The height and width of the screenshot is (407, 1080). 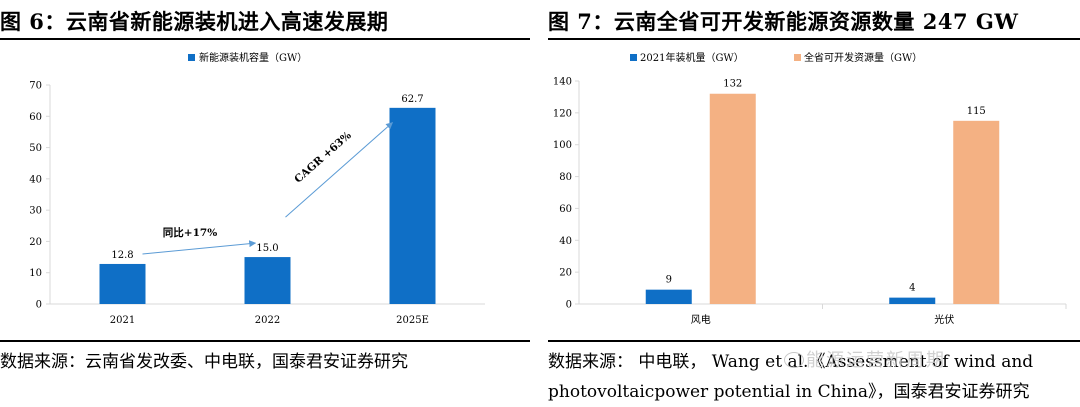 What do you see at coordinates (794, 360) in the screenshot?
I see `wechat-icon` at bounding box center [794, 360].